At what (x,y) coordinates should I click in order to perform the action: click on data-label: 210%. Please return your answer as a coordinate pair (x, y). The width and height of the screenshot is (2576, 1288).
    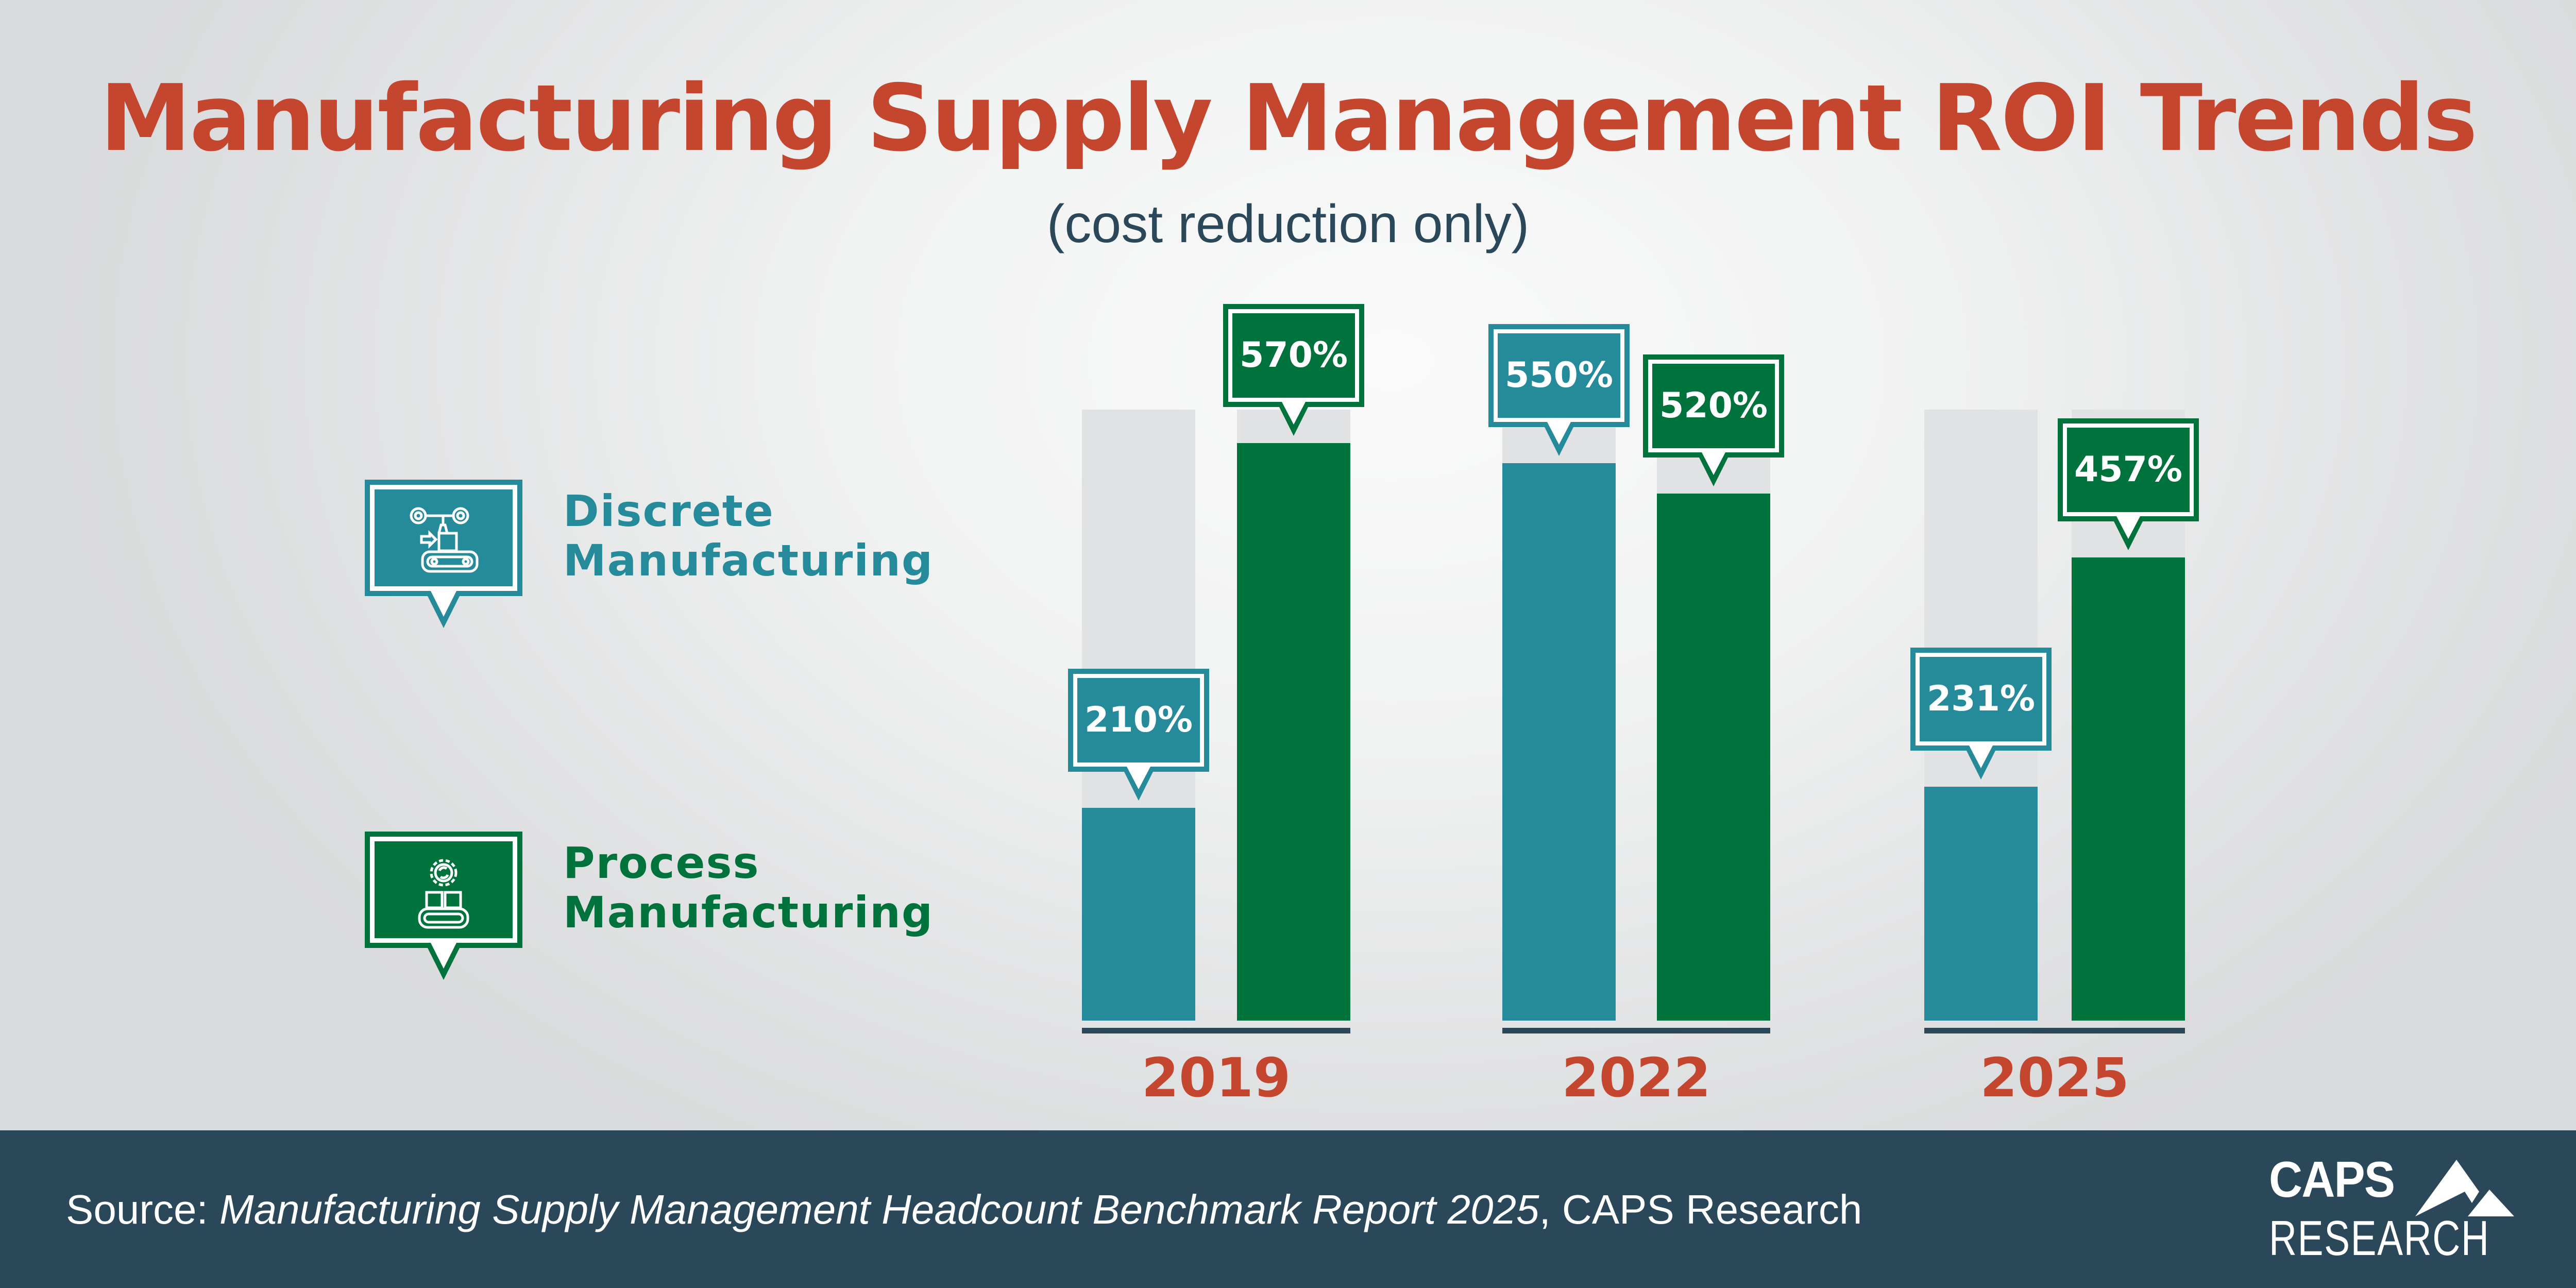
    Looking at the image, I should click on (1138, 719).